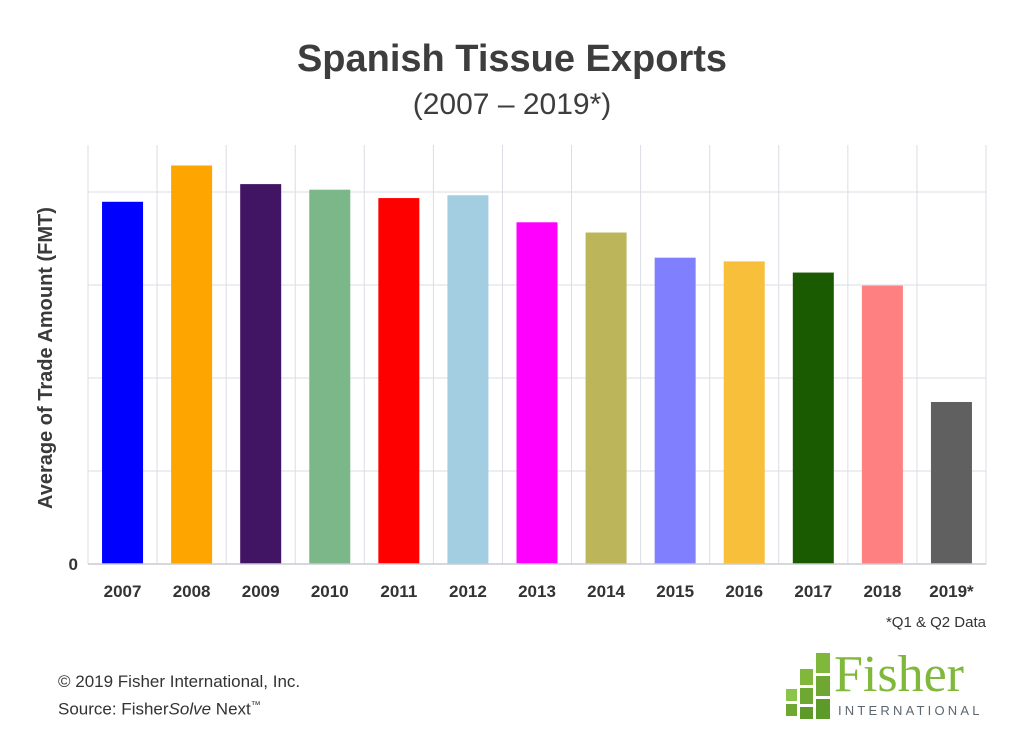 This screenshot has height=739, width=1024. I want to click on x-tick-label-2014: 2014, so click(606, 591).